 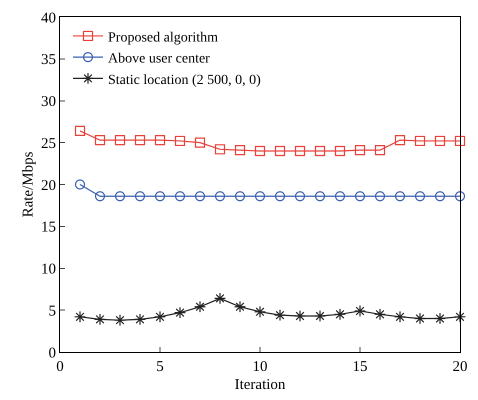 I want to click on x-tick-label: 20, so click(x=460, y=367).